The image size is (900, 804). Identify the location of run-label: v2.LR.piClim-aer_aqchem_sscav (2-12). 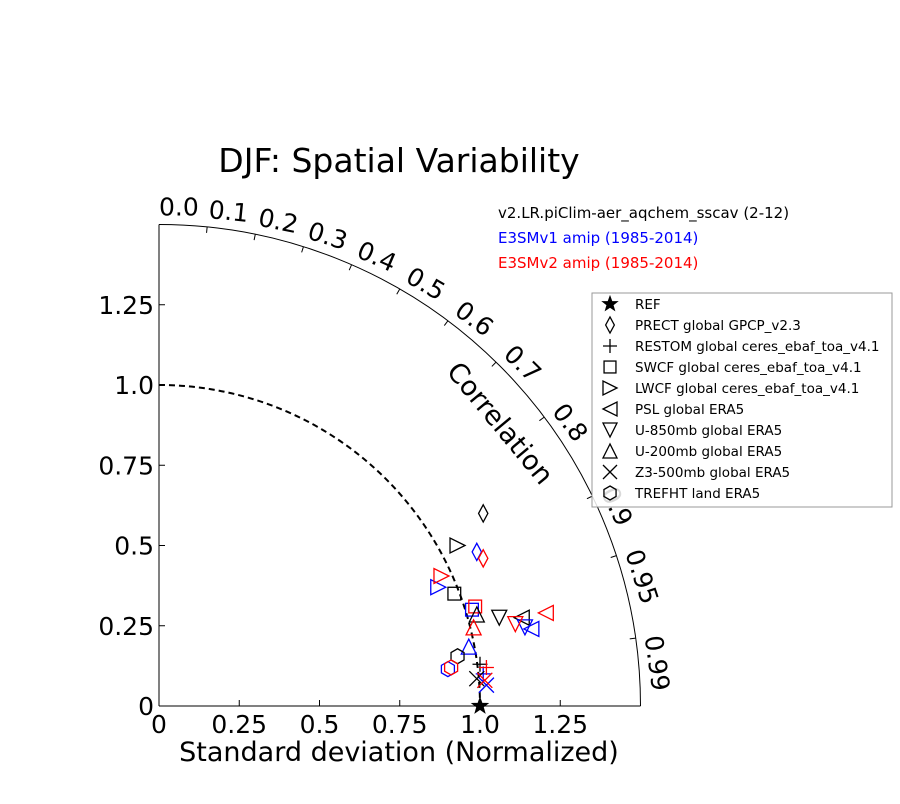
(643, 213).